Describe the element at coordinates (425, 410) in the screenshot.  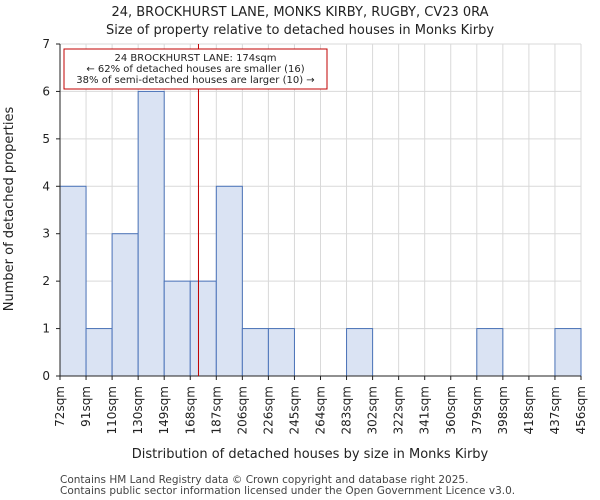
I see `x-tick-label: 341sqm` at that location.